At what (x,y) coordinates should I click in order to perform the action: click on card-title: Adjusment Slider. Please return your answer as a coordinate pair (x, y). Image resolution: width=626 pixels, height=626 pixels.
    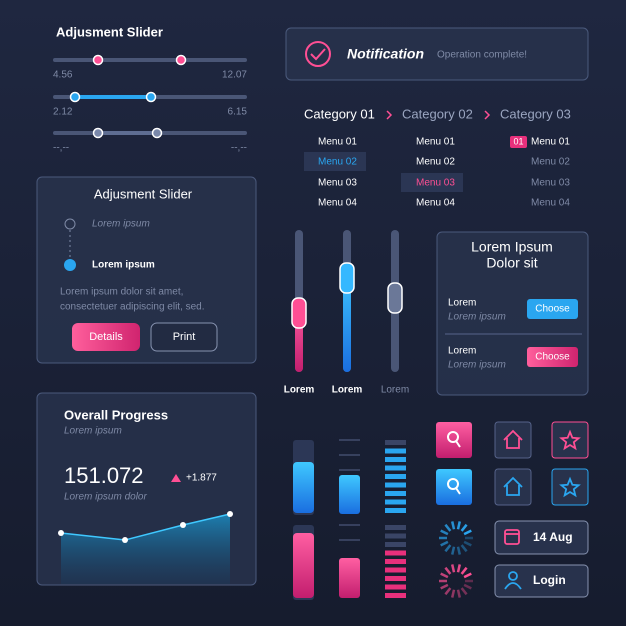
    Looking at the image, I should click on (143, 193).